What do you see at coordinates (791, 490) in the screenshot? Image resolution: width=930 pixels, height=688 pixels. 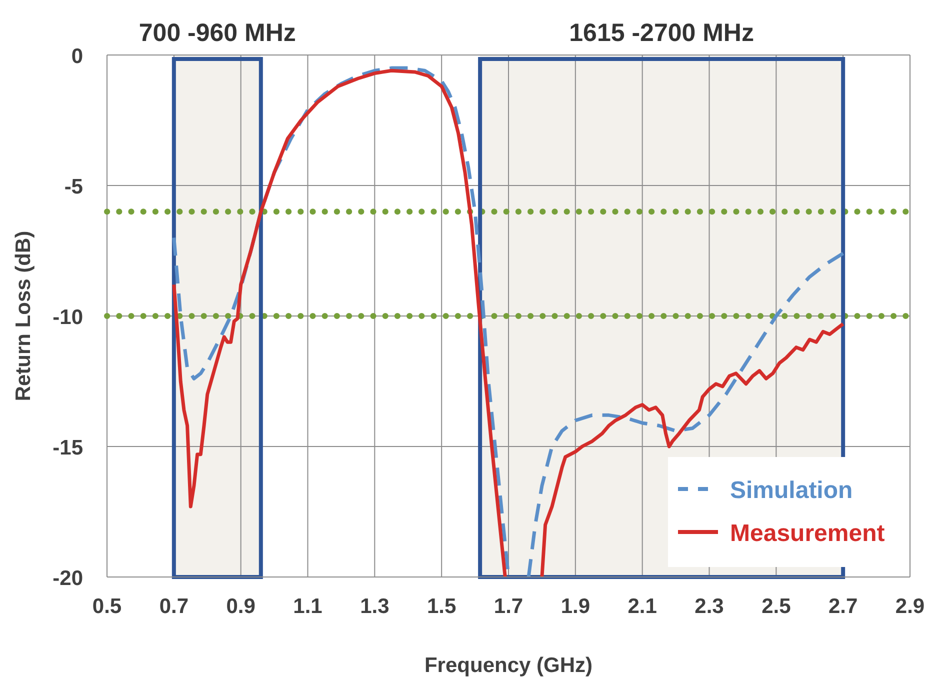 I see `legend-label: Simulation` at bounding box center [791, 490].